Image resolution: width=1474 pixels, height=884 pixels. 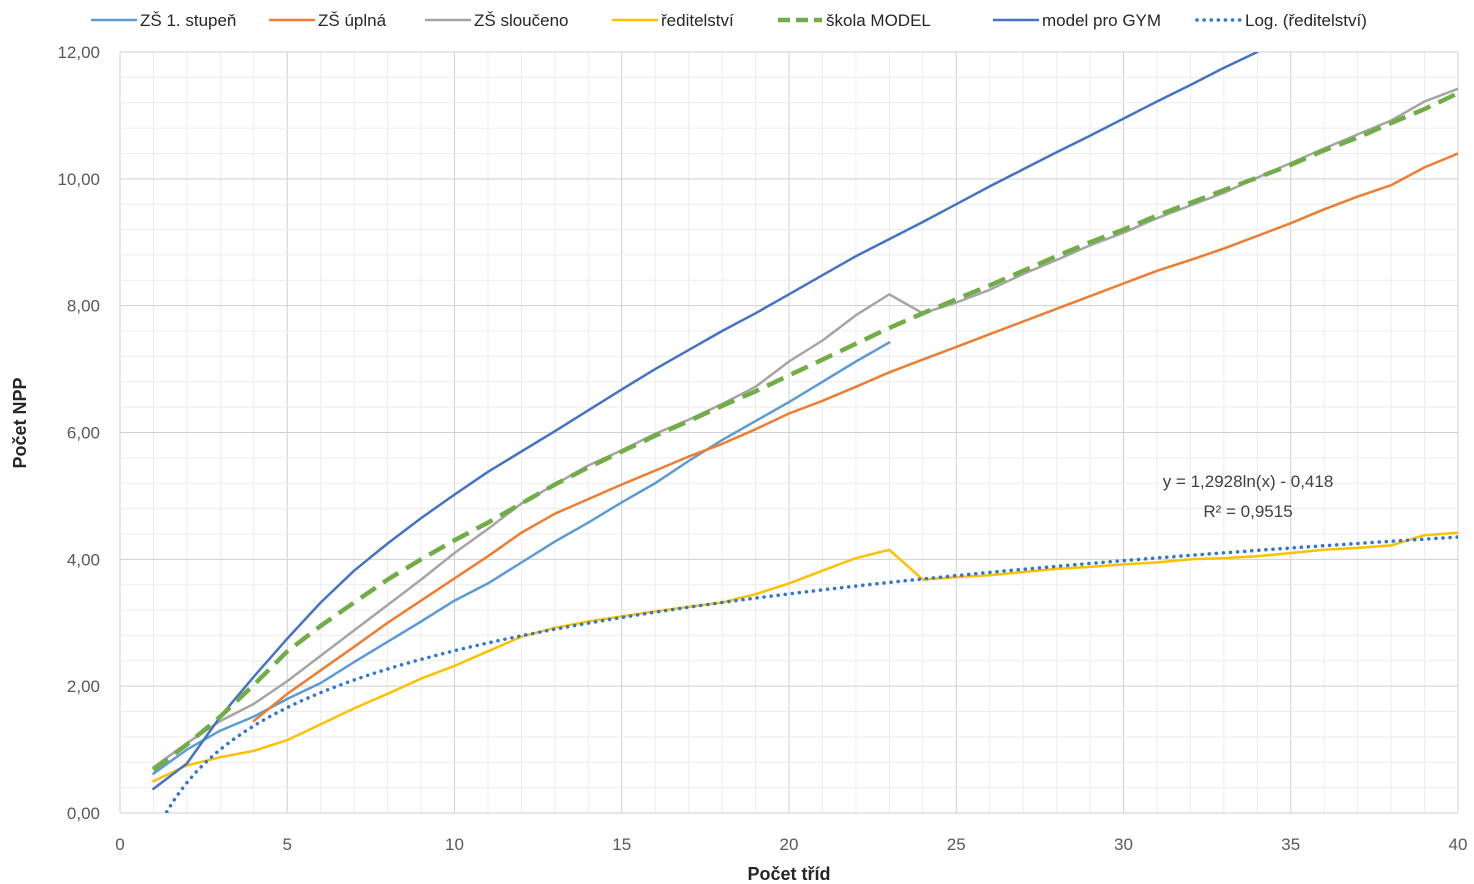 What do you see at coordinates (521, 20) in the screenshot?
I see `legend-label: ZŠ sloučeno` at bounding box center [521, 20].